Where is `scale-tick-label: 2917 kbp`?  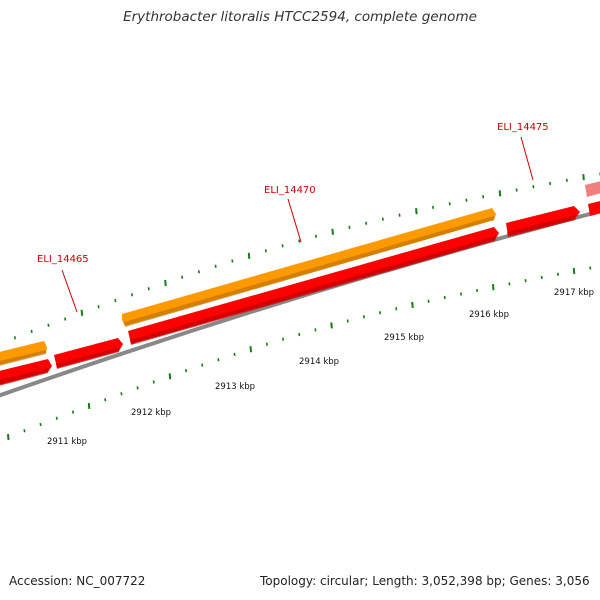 scale-tick-label: 2917 kbp is located at coordinates (574, 293).